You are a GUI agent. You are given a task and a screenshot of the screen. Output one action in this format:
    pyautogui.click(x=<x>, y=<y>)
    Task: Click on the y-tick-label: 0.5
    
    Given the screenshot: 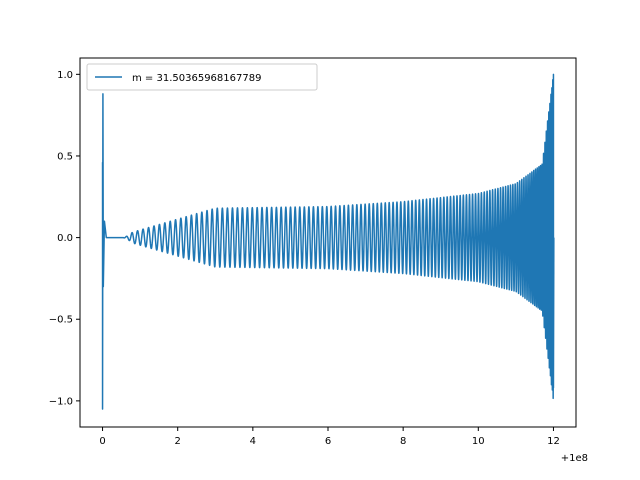 What is the action you would take?
    pyautogui.click(x=65, y=156)
    